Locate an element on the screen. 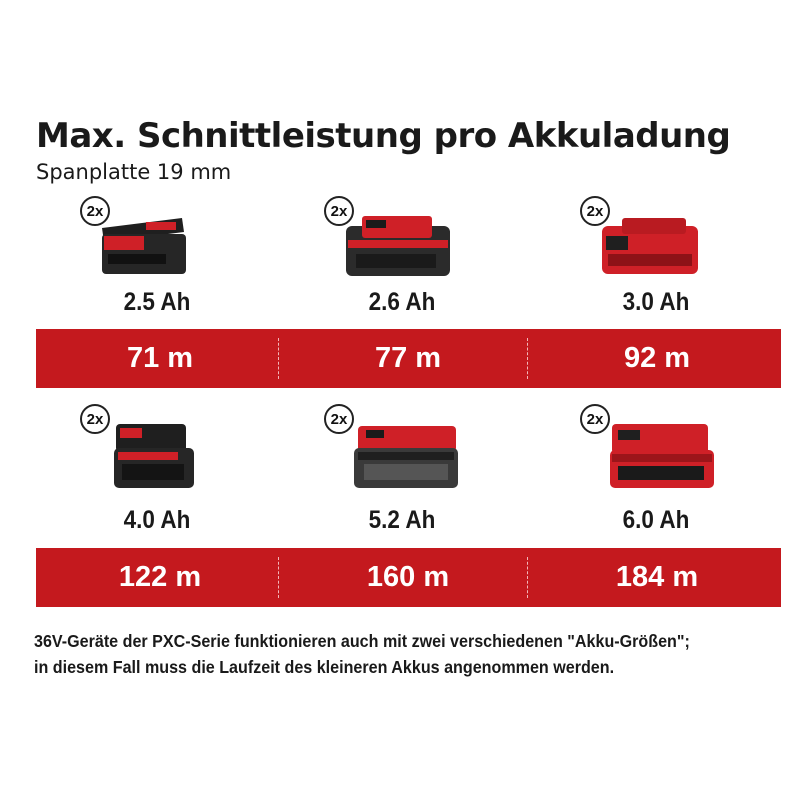 Image resolution: width=800 pixels, height=800 pixels. cut-length-value: 77 m is located at coordinates (408, 358).